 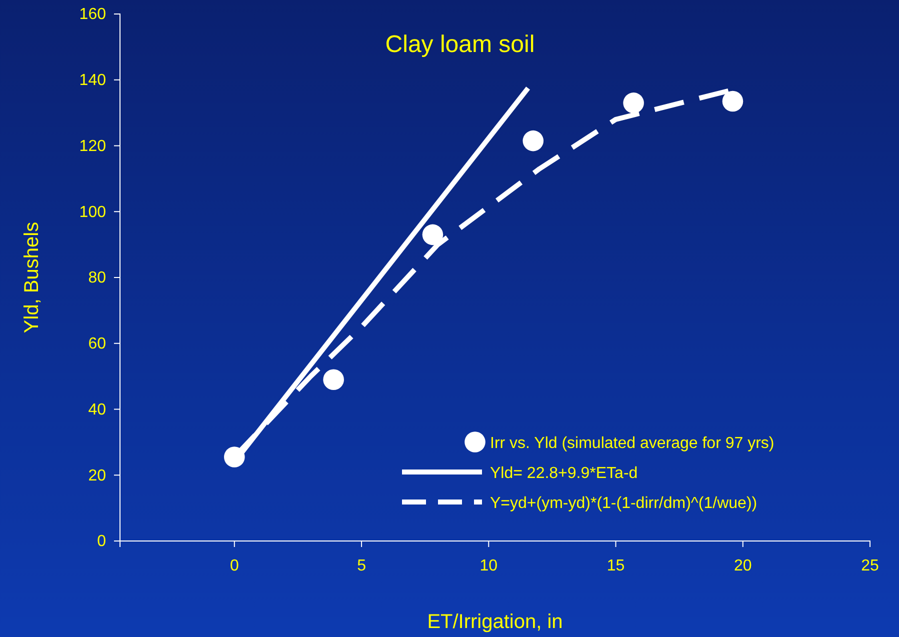 I want to click on x-tick-label: 25, so click(x=870, y=565).